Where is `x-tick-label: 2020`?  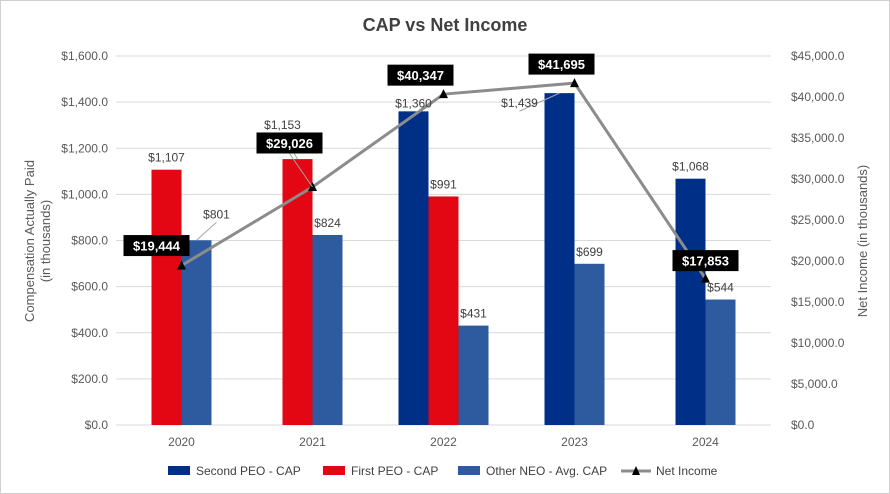 x-tick-label: 2020 is located at coordinates (181, 442).